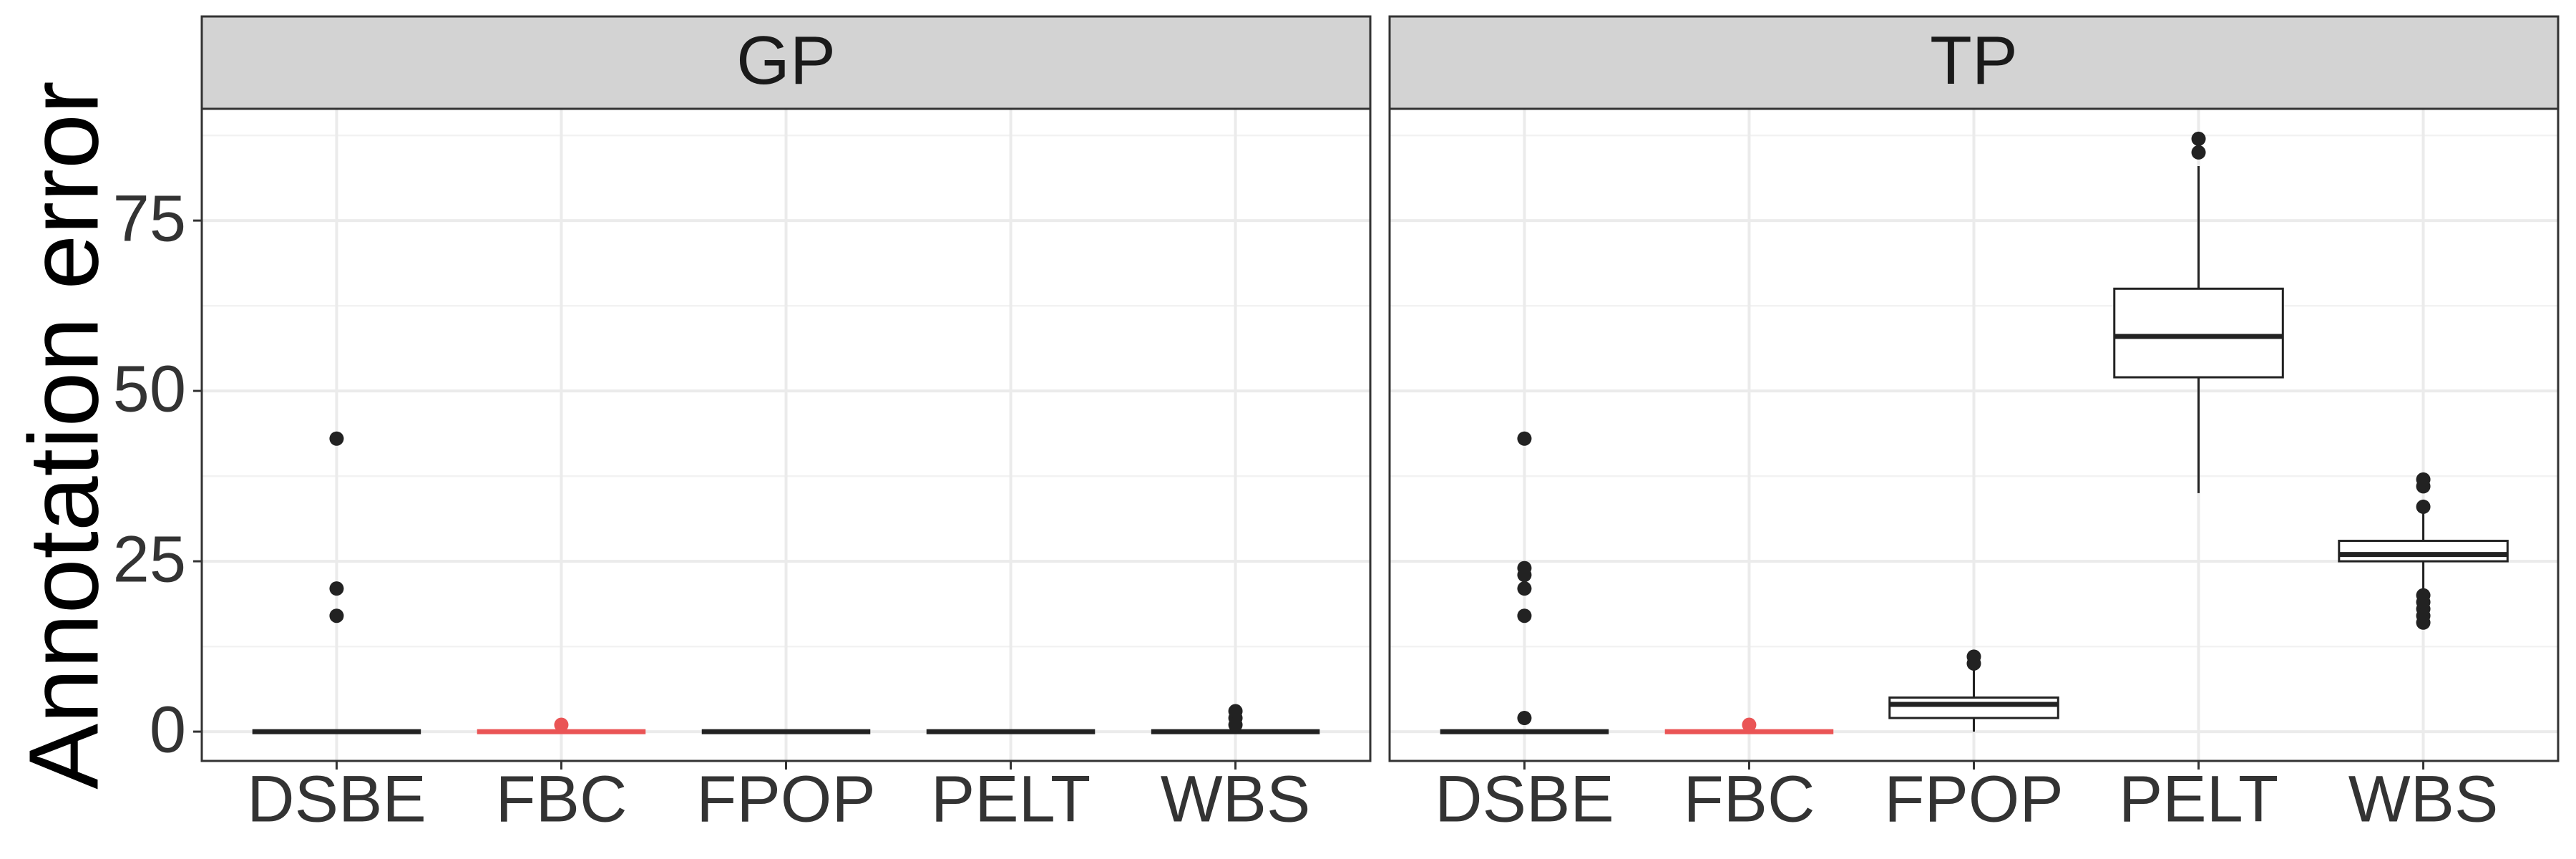 Image resolution: width=2576 pixels, height=859 pixels. What do you see at coordinates (149, 388) in the screenshot?
I see `y-tick-label: 50` at bounding box center [149, 388].